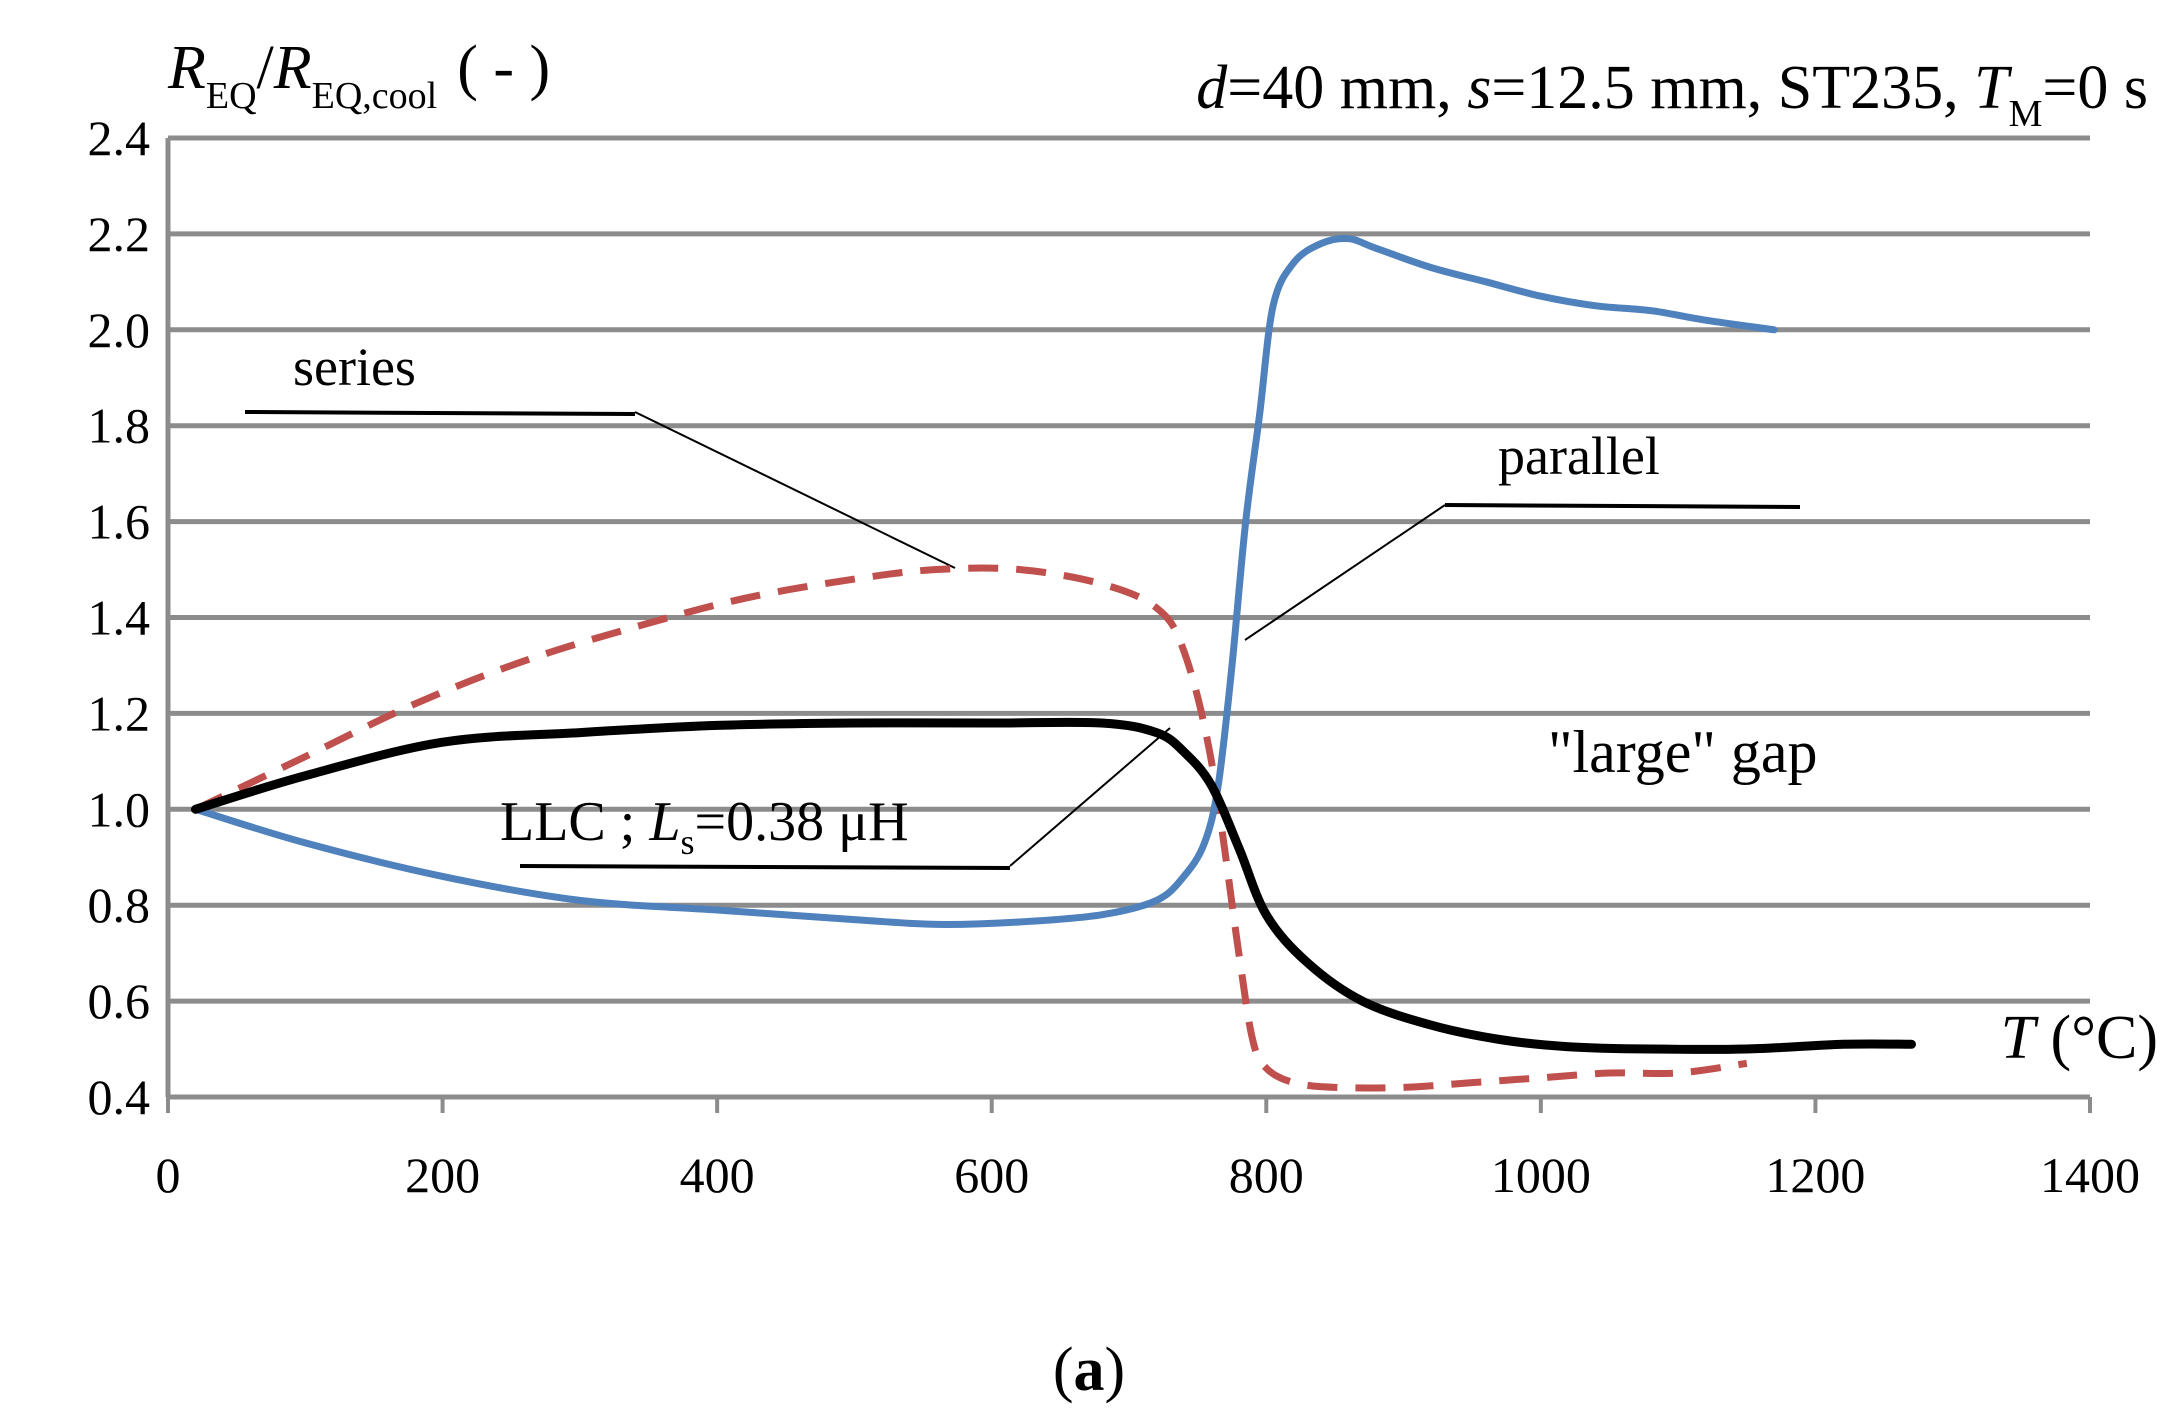 The height and width of the screenshot is (1426, 2179). What do you see at coordinates (2090, 1175) in the screenshot?
I see `x-tick-label: 1400` at bounding box center [2090, 1175].